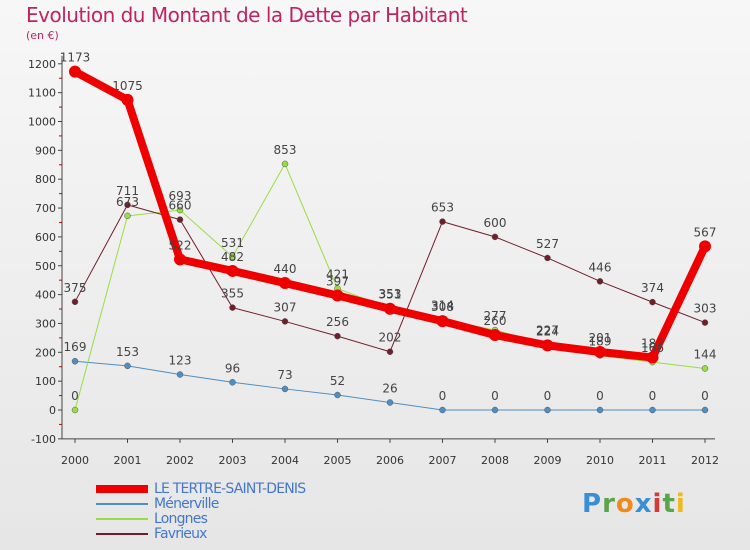 This screenshot has width=750, height=550. What do you see at coordinates (337, 381) in the screenshot?
I see `data-label: 52` at bounding box center [337, 381].